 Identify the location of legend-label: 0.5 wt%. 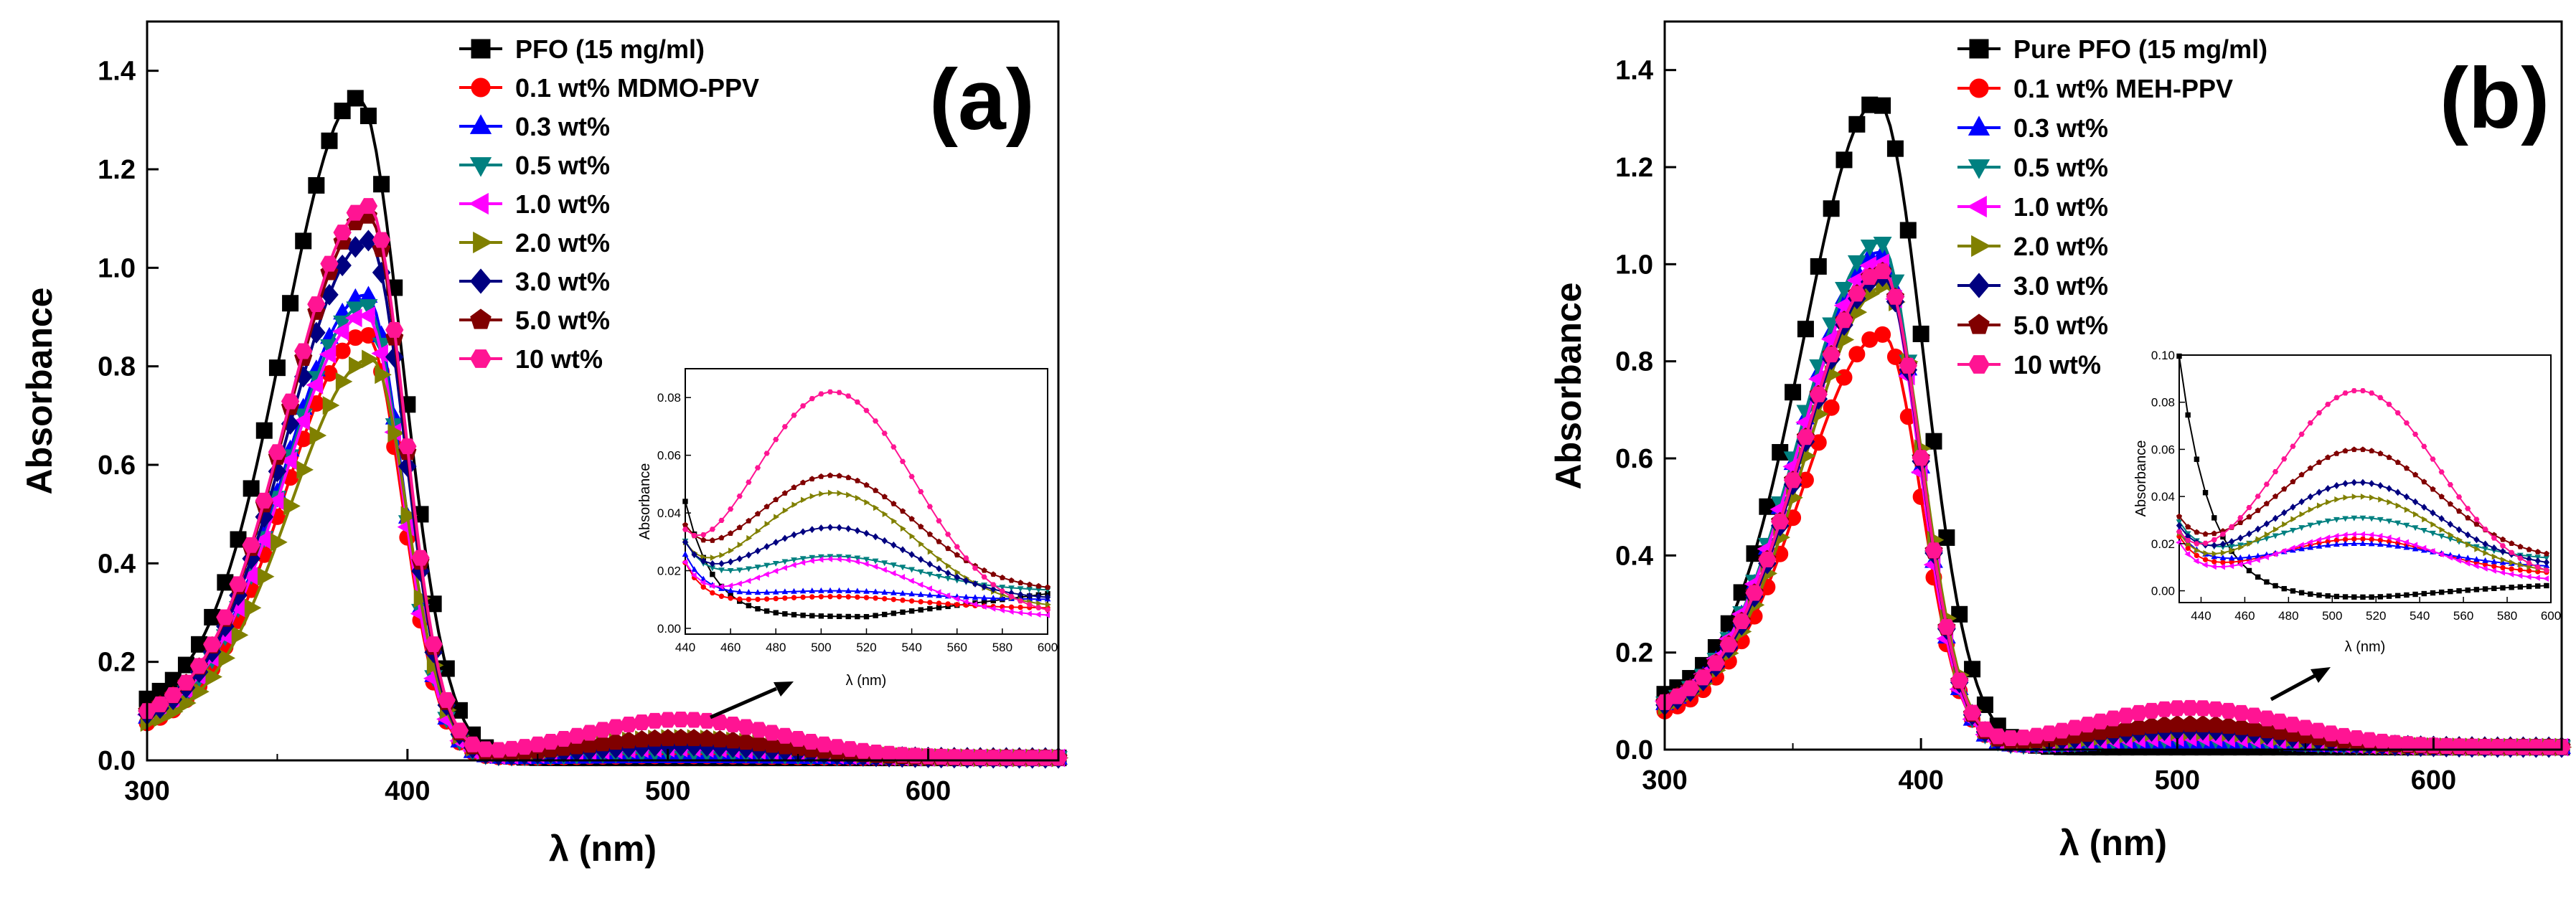
(2060, 167).